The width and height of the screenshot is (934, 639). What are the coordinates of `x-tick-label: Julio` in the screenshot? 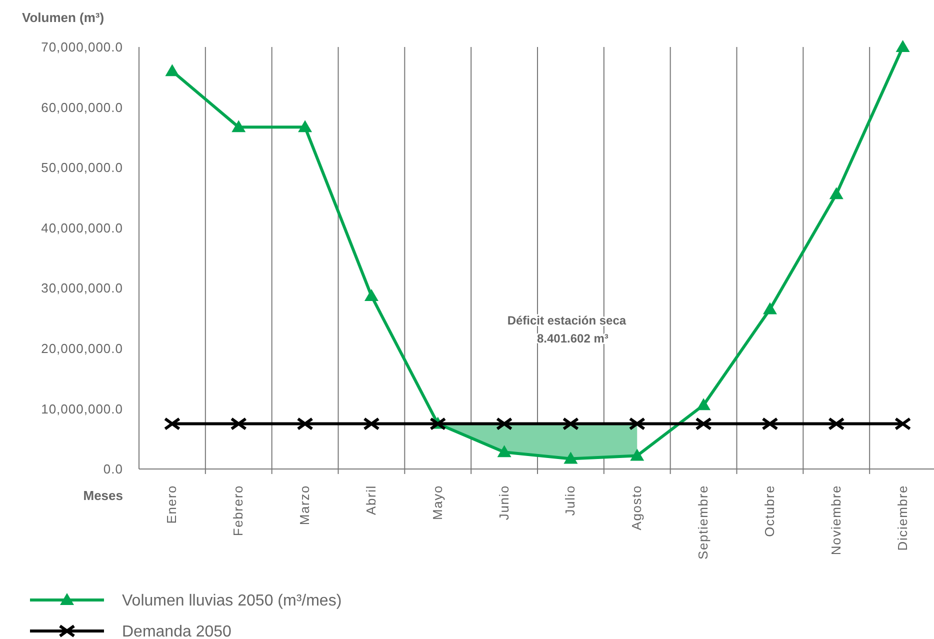 It's located at (570, 500).